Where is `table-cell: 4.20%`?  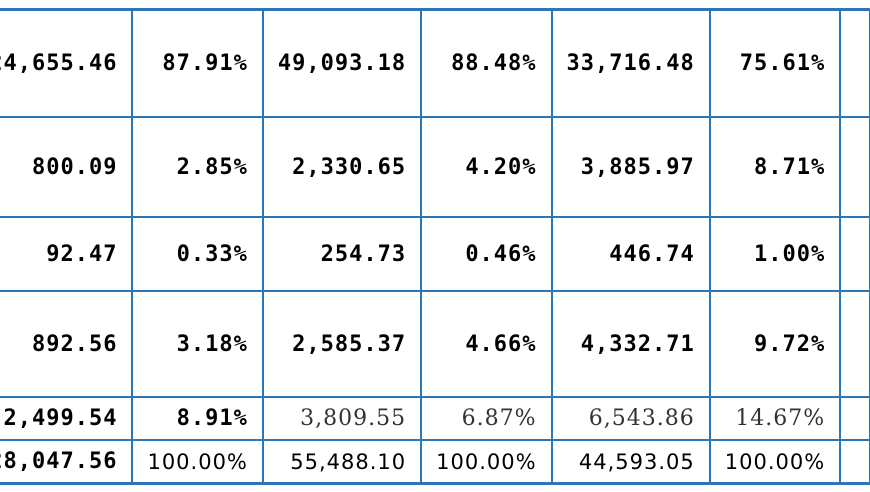
table-cell: 4.20% is located at coordinates (486, 167).